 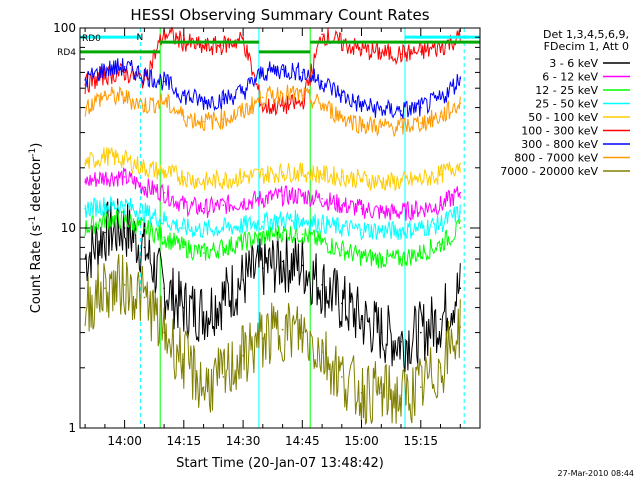 I want to click on legend-item: 7000 - 20000 keV, so click(x=565, y=171).